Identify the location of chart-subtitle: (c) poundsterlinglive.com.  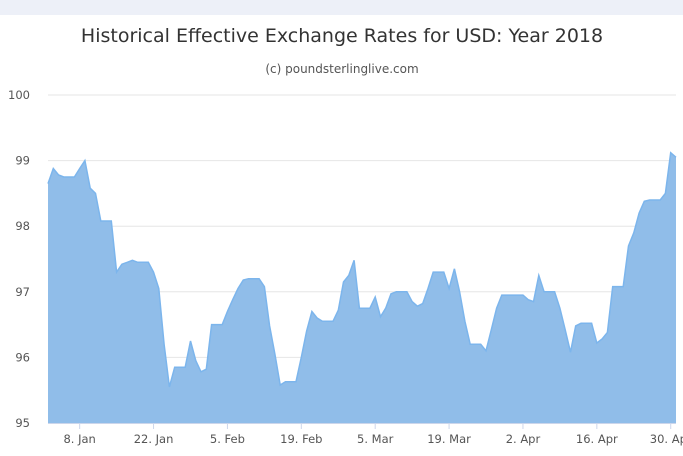
(341, 69).